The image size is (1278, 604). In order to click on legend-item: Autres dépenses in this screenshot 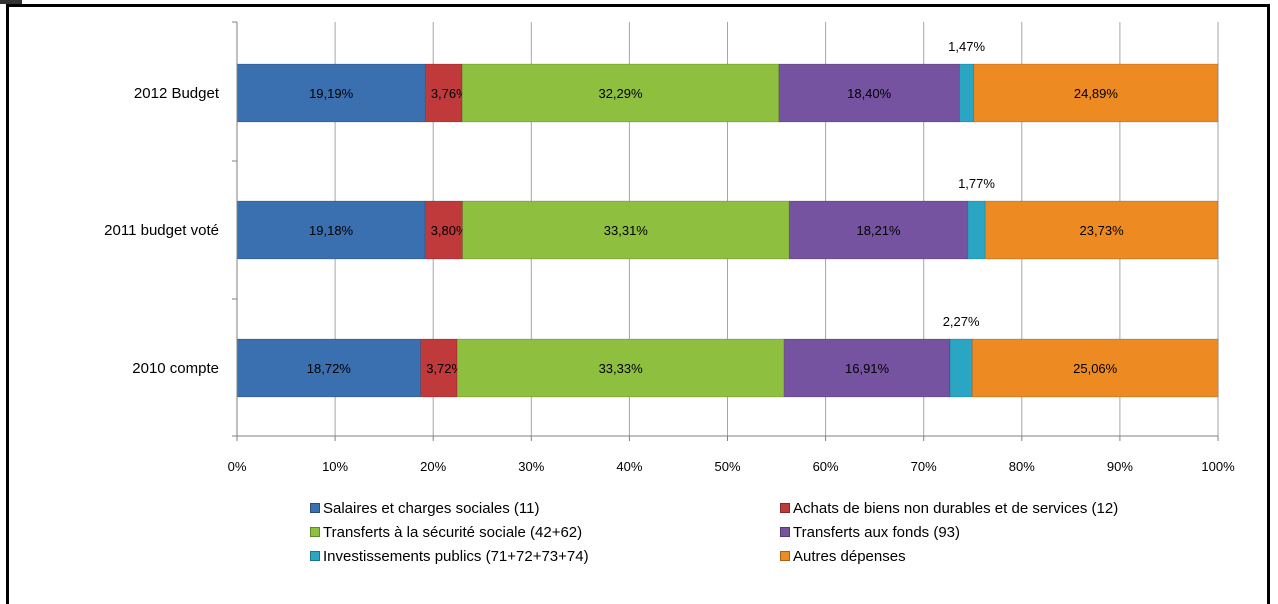, I will do `click(843, 556)`.